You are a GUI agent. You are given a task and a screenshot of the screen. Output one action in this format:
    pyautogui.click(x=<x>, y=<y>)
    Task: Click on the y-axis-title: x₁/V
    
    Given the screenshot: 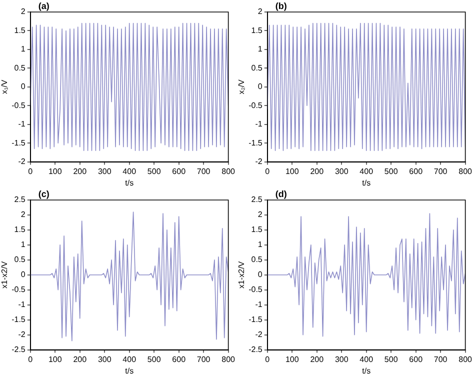 What is the action you would take?
    pyautogui.click(x=5, y=86)
    